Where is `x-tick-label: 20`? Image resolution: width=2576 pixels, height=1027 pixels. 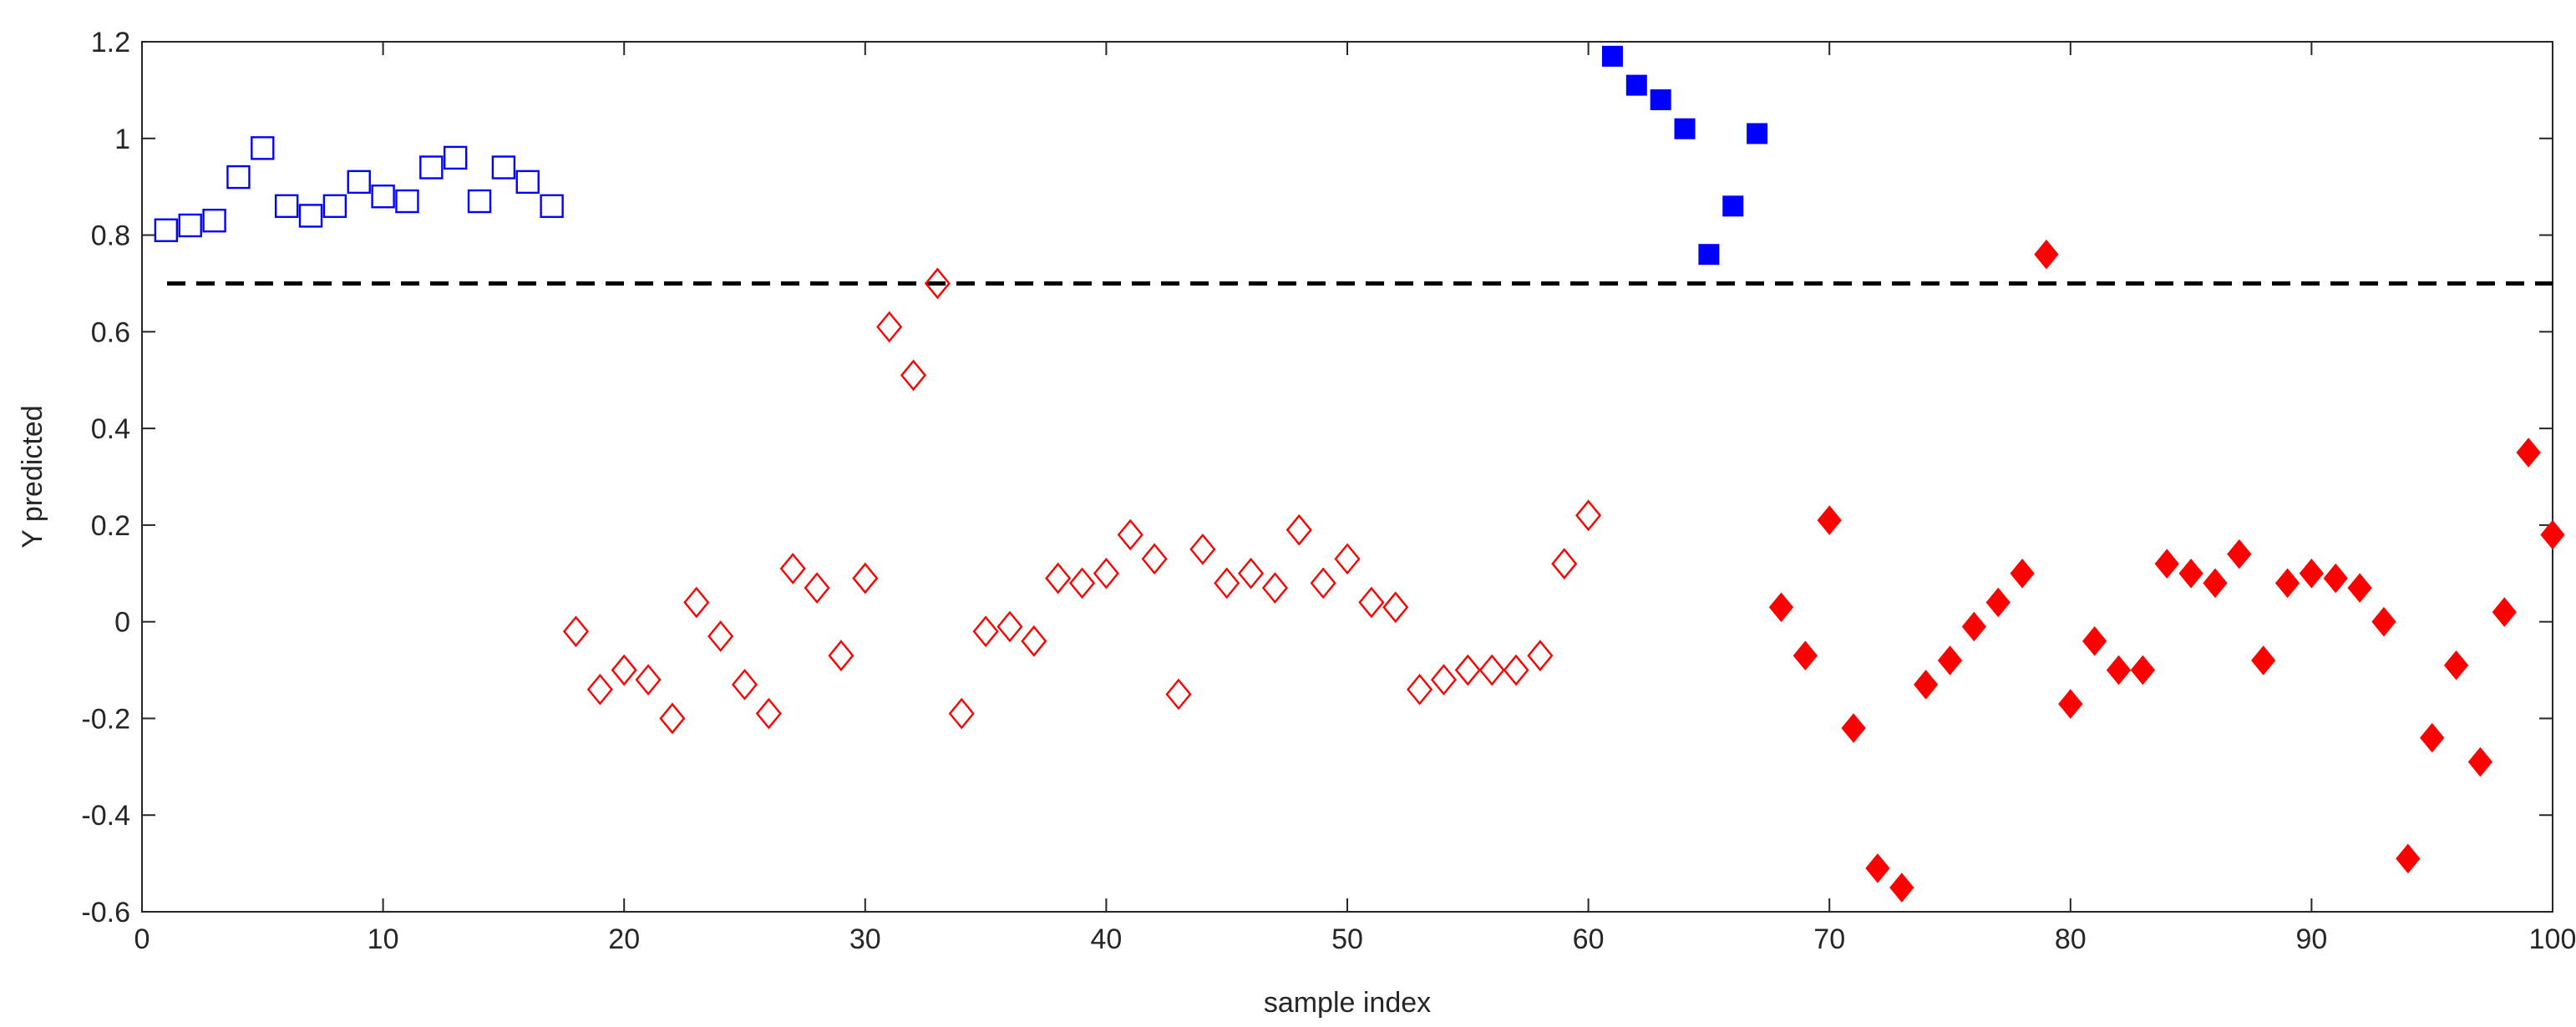 x-tick-label: 20 is located at coordinates (624, 939).